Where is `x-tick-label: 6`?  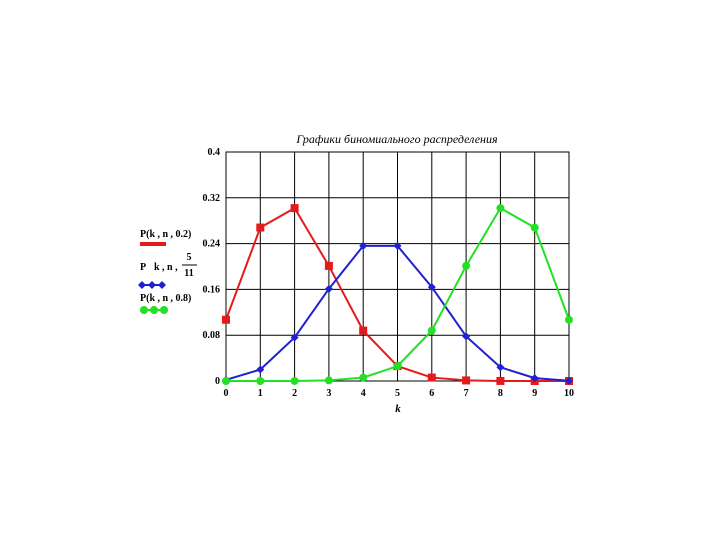 x-tick-label: 6 is located at coordinates (431, 393).